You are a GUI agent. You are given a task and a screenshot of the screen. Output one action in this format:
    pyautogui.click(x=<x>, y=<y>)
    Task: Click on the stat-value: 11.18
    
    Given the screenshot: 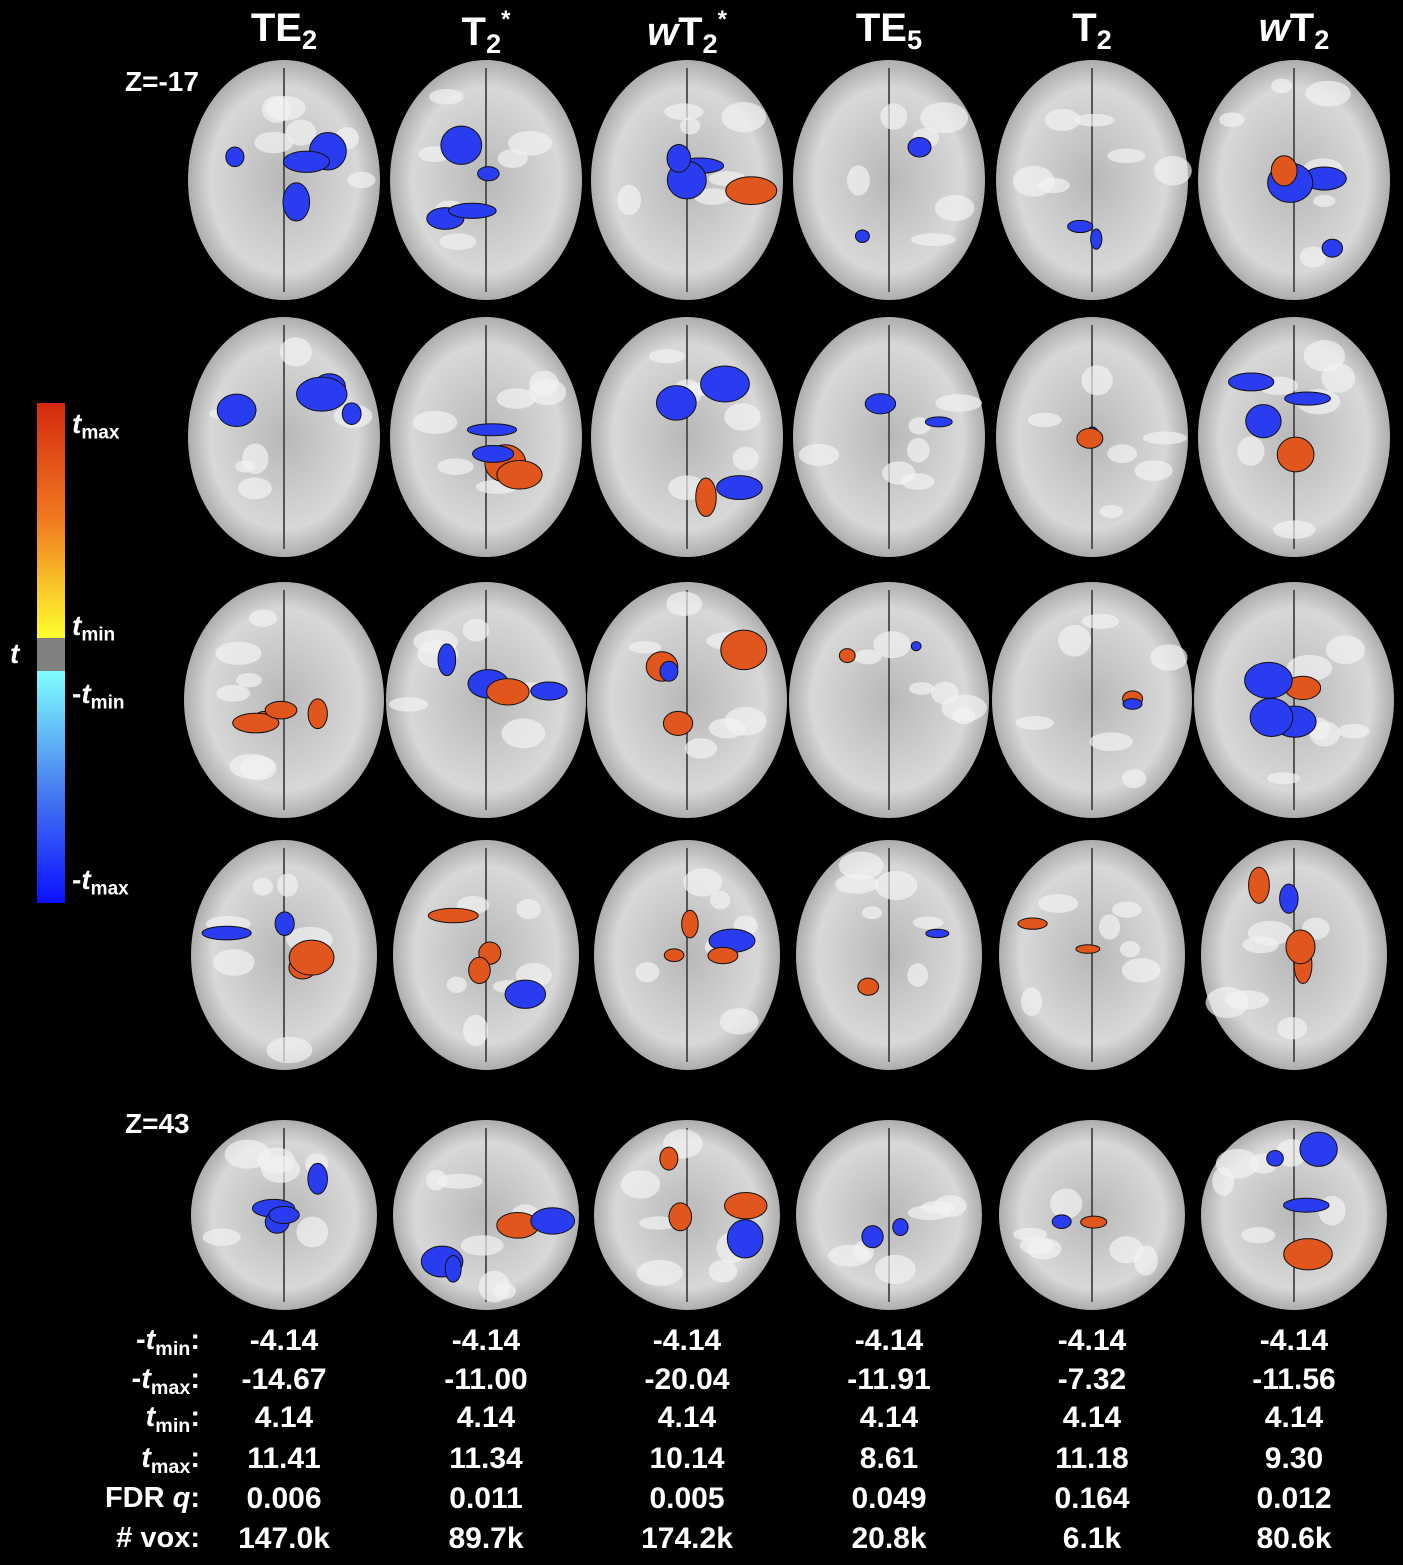 What is the action you would take?
    pyautogui.click(x=1092, y=1458)
    